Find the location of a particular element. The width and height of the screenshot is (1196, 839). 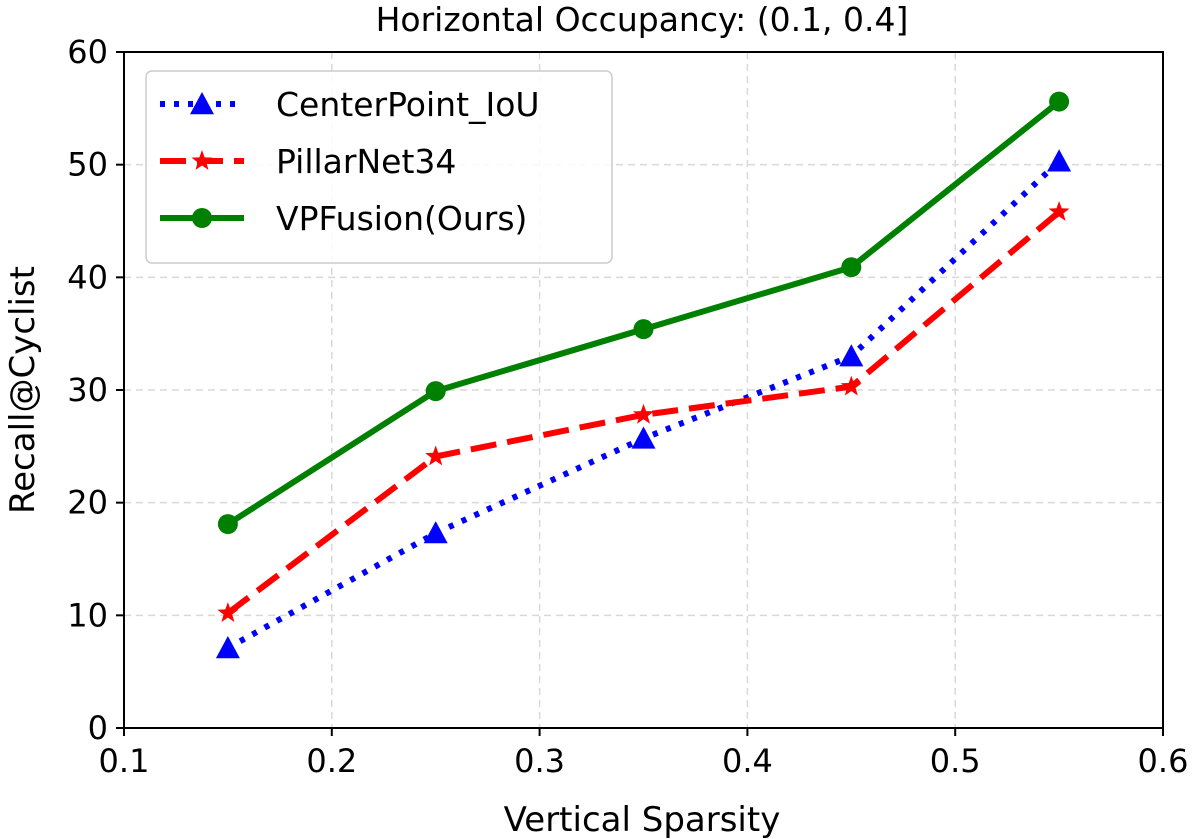

y-tick-label: 30 is located at coordinates (87, 390).